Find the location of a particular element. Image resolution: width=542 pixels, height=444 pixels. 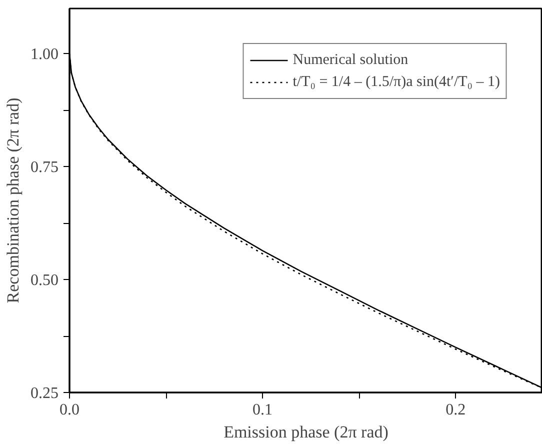

x-axis-title: Emission phase (2π rad) is located at coordinates (306, 432).